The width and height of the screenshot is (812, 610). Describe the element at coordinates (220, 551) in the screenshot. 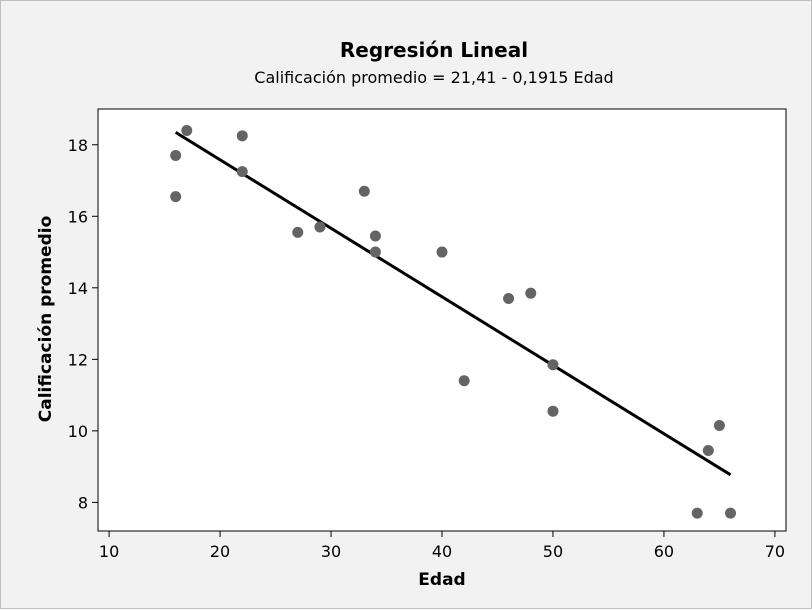

I see `x-tick-label: 20` at that location.